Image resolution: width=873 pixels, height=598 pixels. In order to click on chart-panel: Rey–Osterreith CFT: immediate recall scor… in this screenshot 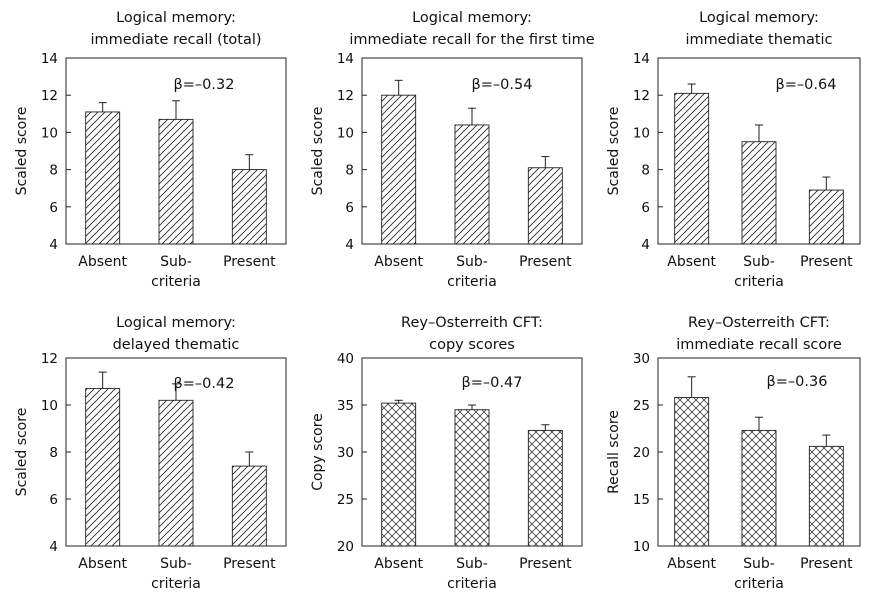, I will do `click(733, 453)`.